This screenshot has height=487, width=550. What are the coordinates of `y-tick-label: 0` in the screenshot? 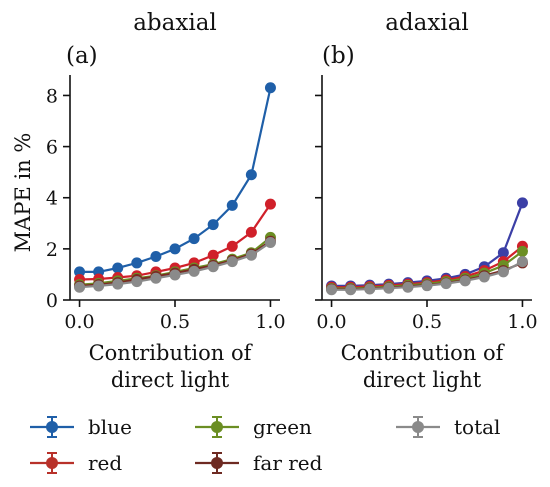 It's located at (52, 301).